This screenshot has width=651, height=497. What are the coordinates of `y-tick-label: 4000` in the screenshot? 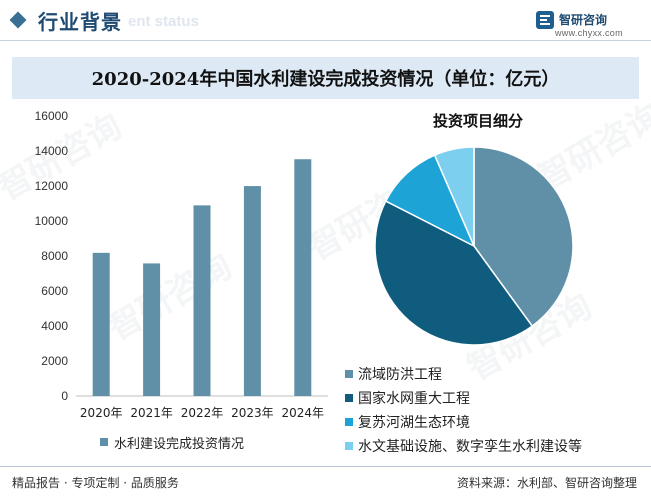 It's located at (54, 326).